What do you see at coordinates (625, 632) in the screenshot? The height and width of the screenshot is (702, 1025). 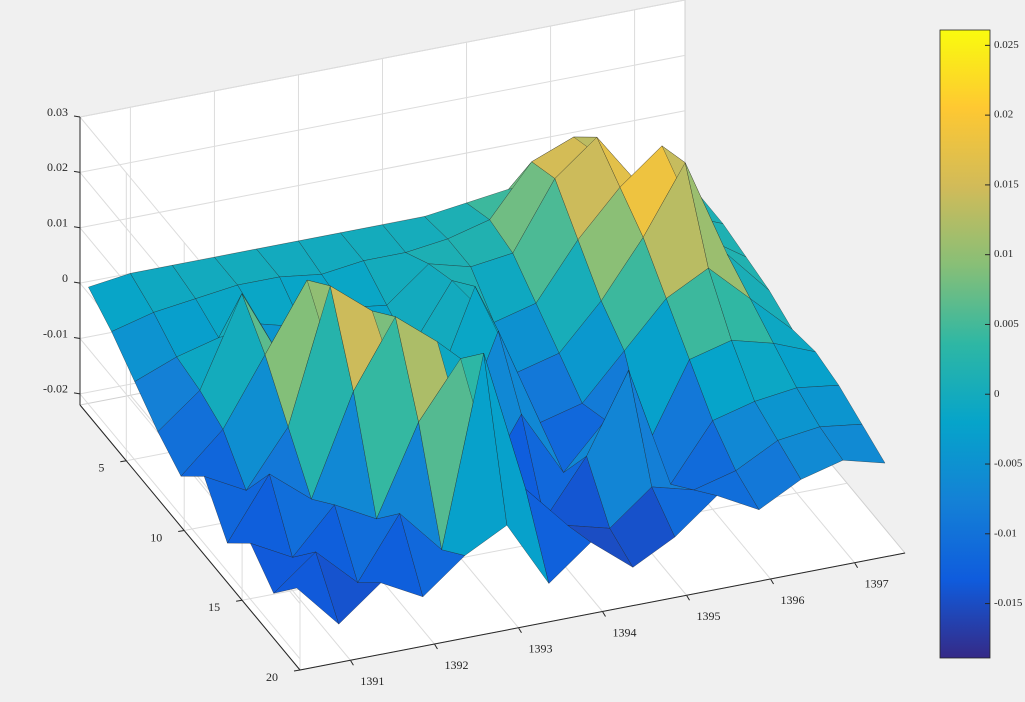 I see `x-tick-label: 1394` at bounding box center [625, 632].